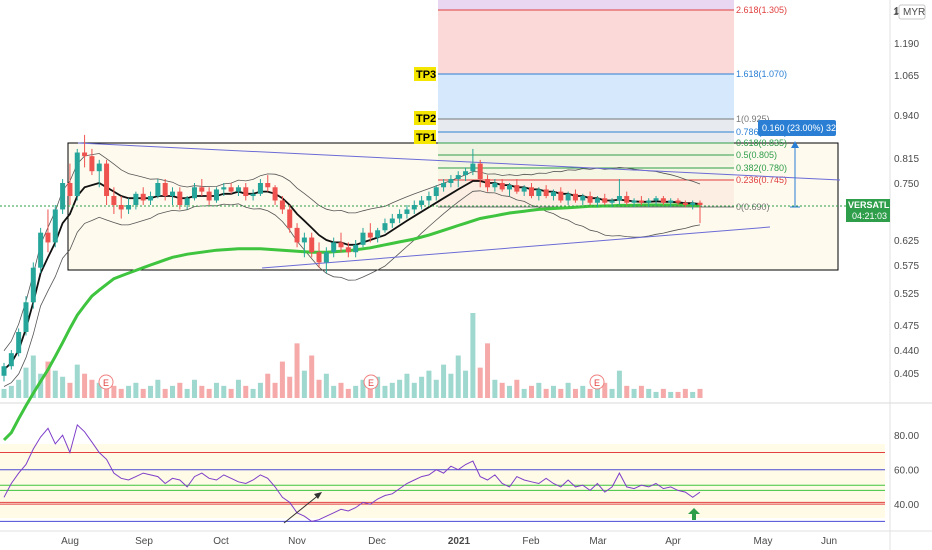 This screenshot has width=932, height=550. What do you see at coordinates (906, 184) in the screenshot?
I see `price-tick: 0.750` at bounding box center [906, 184].